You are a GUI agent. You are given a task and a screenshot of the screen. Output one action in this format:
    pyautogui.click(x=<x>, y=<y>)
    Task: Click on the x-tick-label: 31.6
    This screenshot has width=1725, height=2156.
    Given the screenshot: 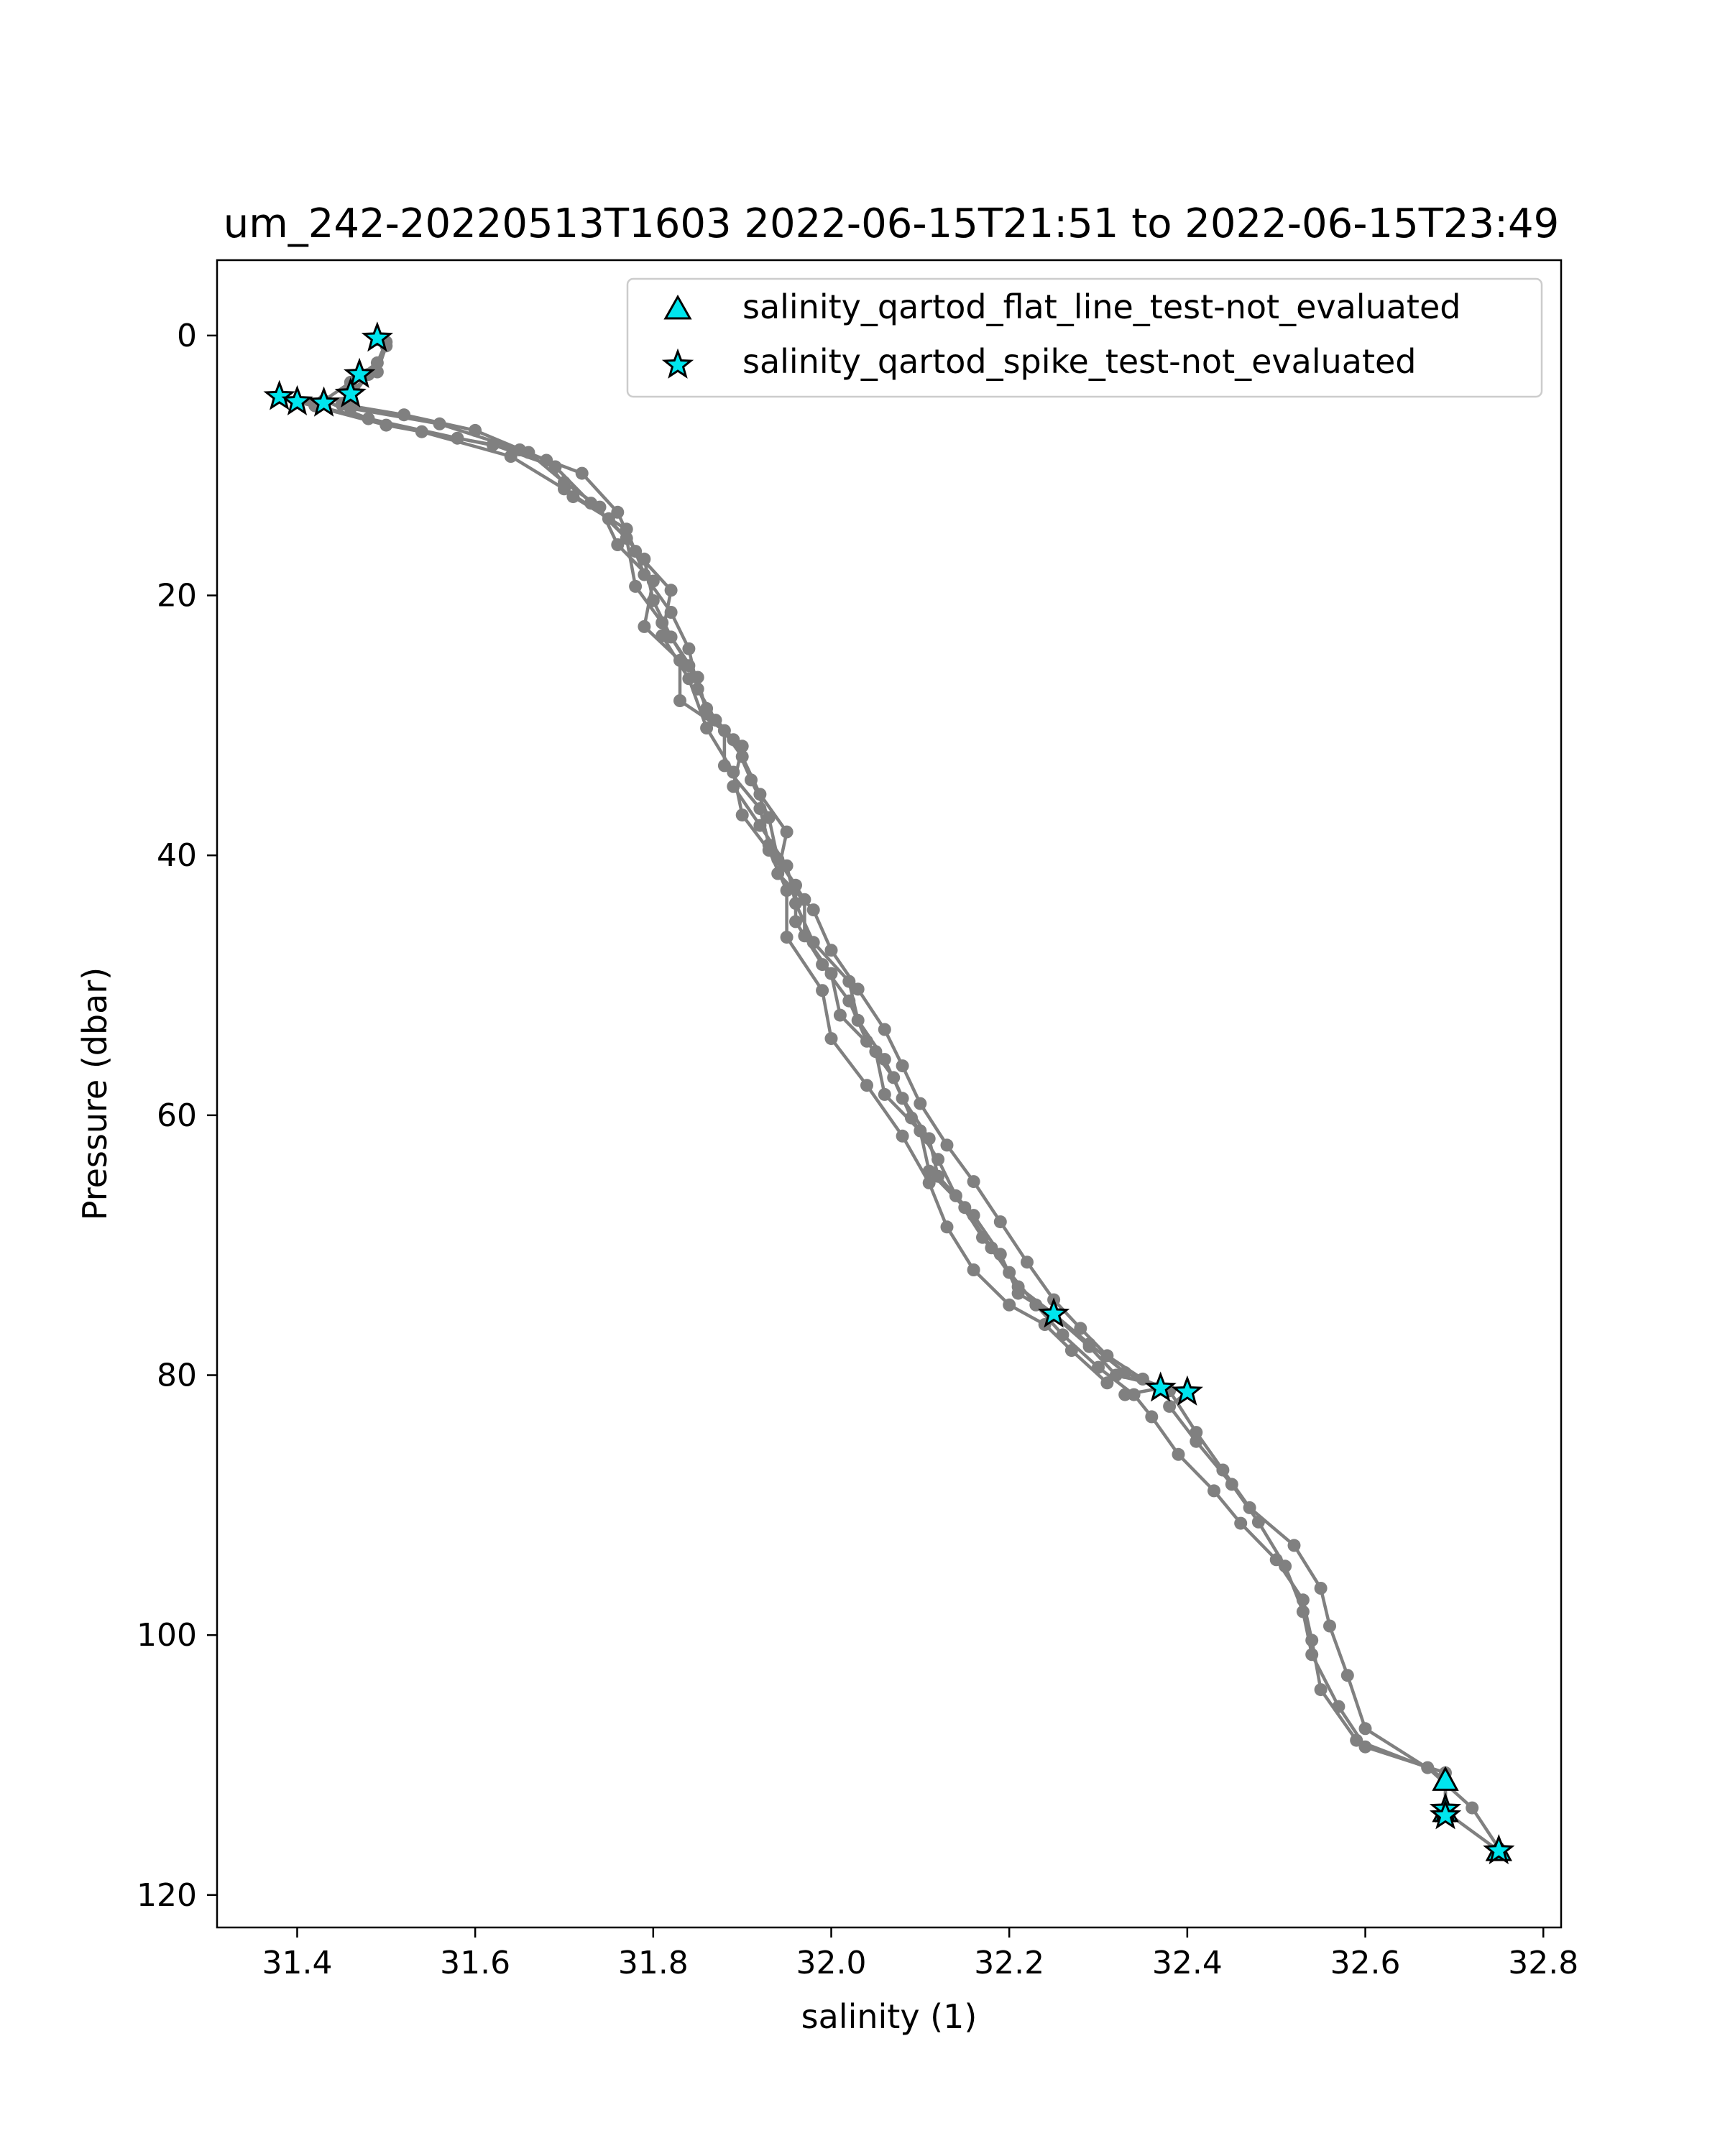 What is the action you would take?
    pyautogui.click(x=475, y=1963)
    